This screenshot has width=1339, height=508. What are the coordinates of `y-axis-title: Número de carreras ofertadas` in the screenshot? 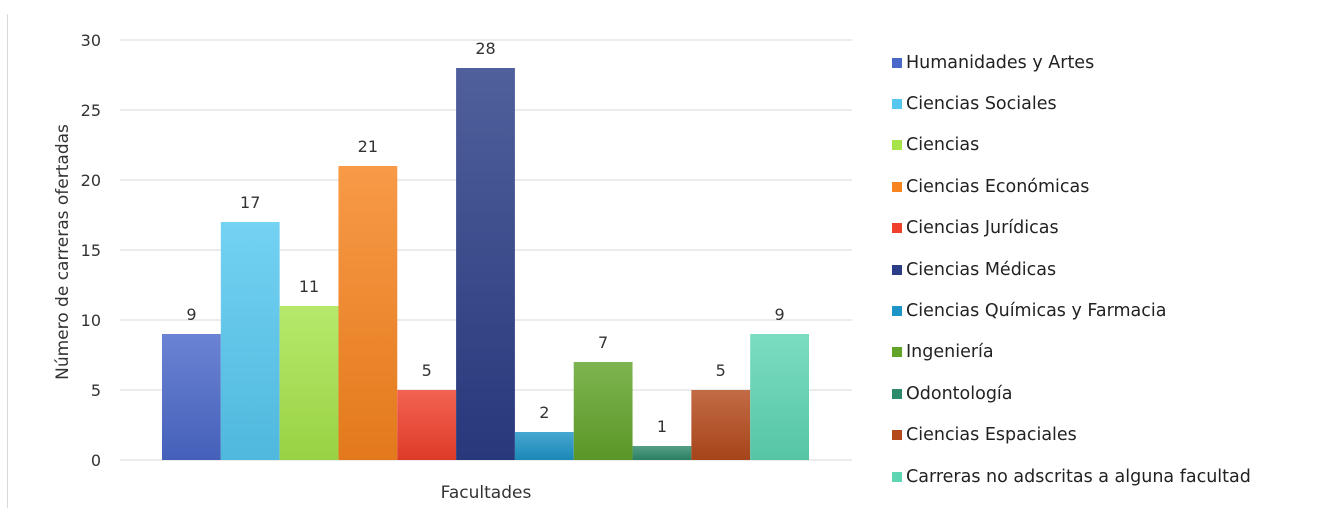 It's located at (63, 252).